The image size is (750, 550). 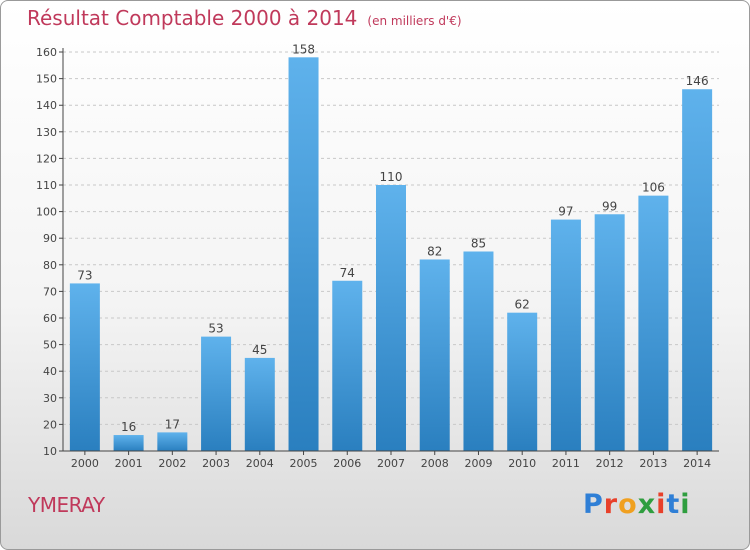 What do you see at coordinates (46, 158) in the screenshot?
I see `y-tick-label: 120` at bounding box center [46, 158].